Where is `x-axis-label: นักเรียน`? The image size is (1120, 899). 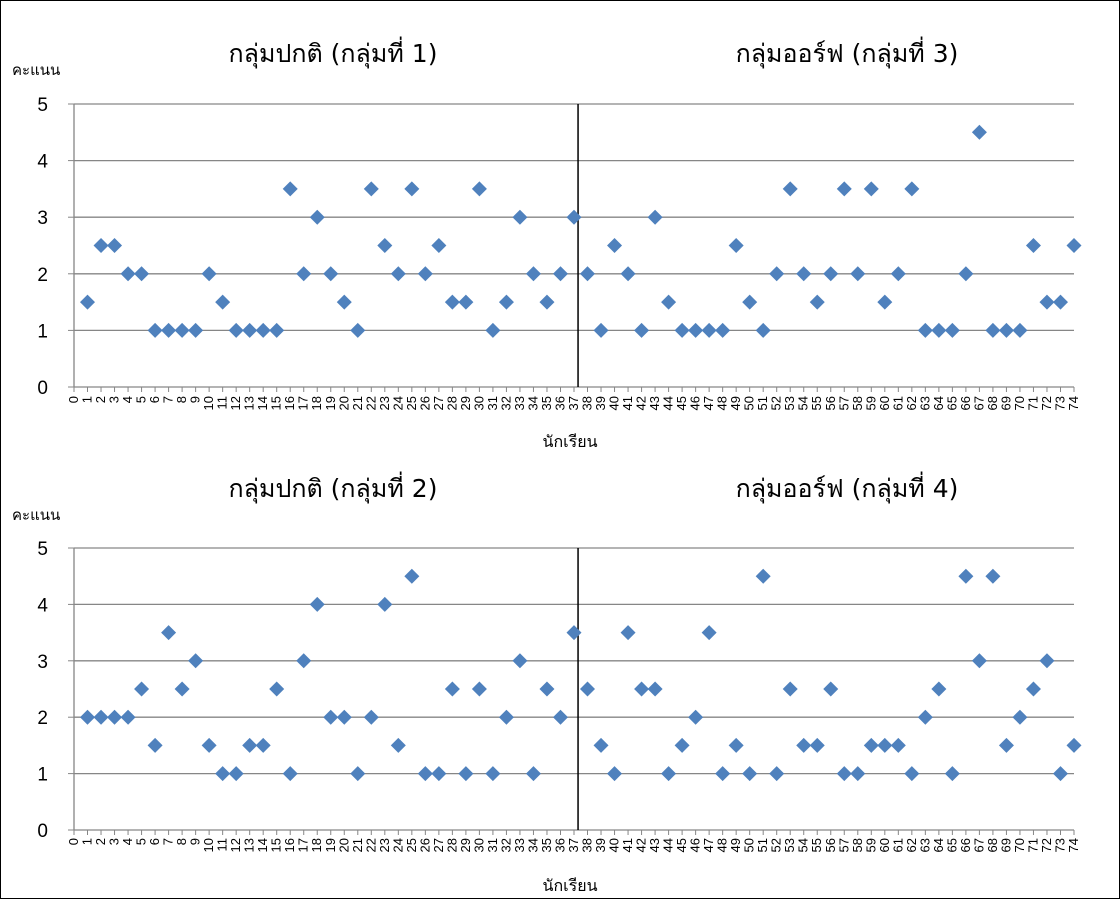 x-axis-label: นักเรียน is located at coordinates (570, 441).